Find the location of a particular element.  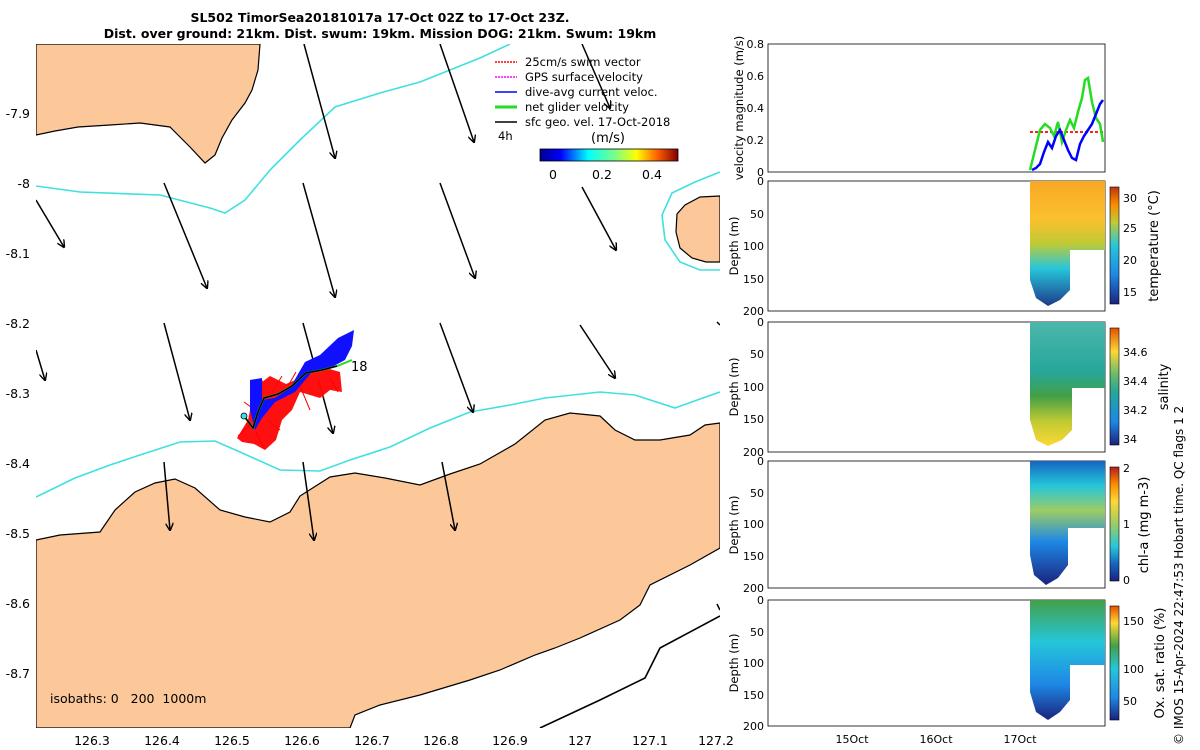

swim-vector-cloud is located at coordinates (289, 409).